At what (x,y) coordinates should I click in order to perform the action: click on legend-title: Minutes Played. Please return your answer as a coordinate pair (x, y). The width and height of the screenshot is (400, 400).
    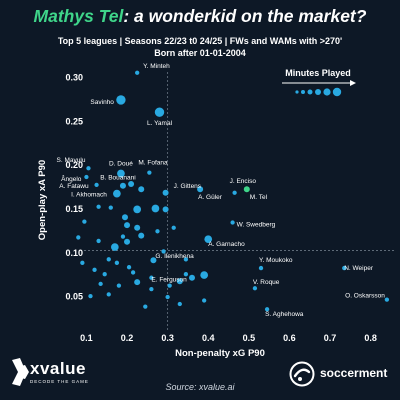
    Looking at the image, I should click on (318, 73).